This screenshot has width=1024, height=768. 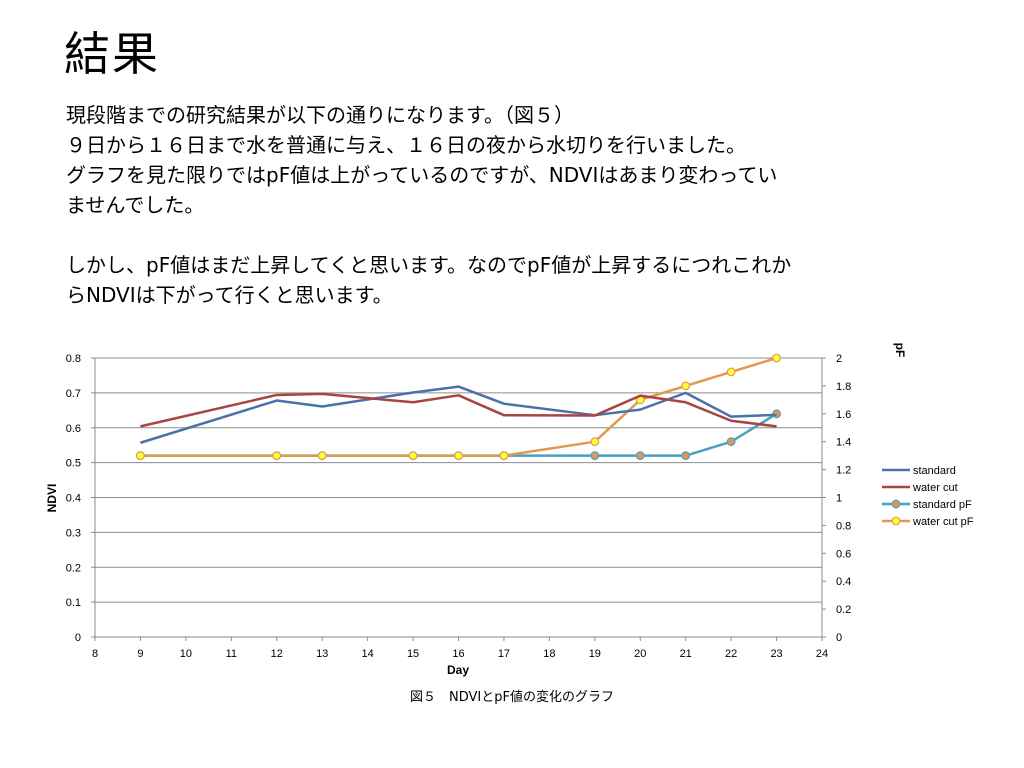 What do you see at coordinates (112, 54) in the screenshot?
I see `slide-title: 結果` at bounding box center [112, 54].